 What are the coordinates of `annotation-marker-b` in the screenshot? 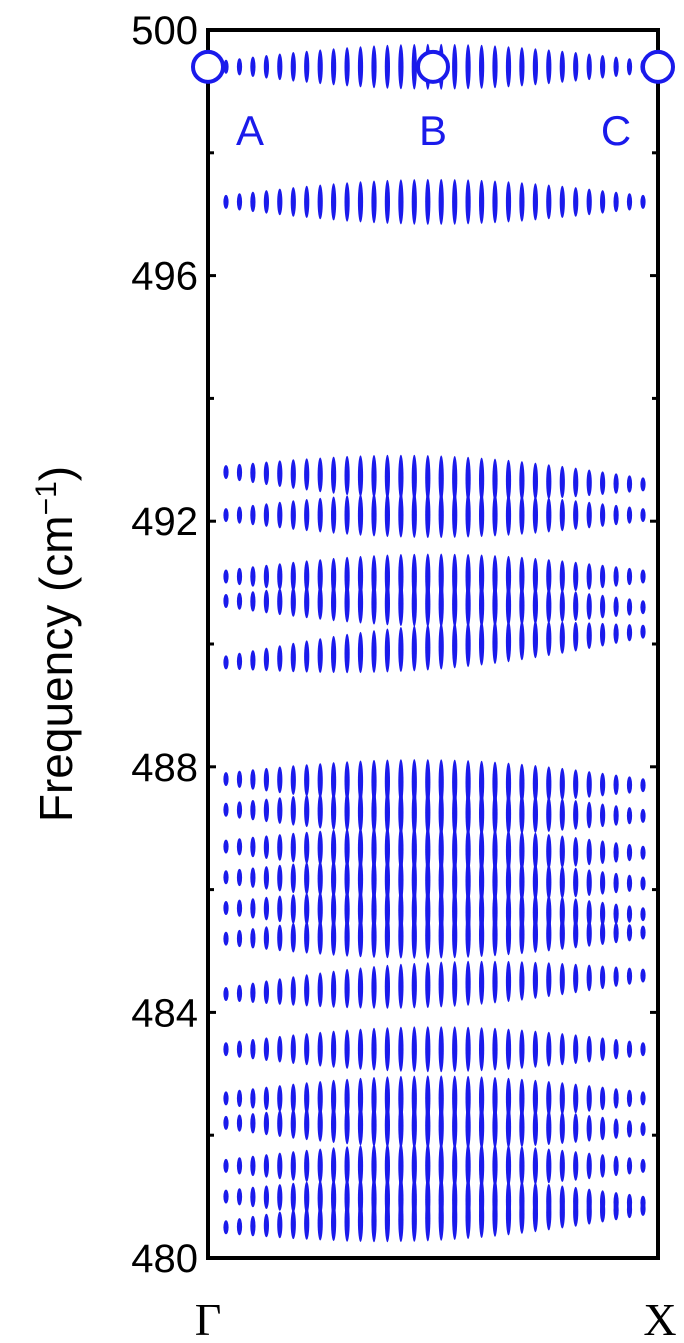 It's located at (433, 66).